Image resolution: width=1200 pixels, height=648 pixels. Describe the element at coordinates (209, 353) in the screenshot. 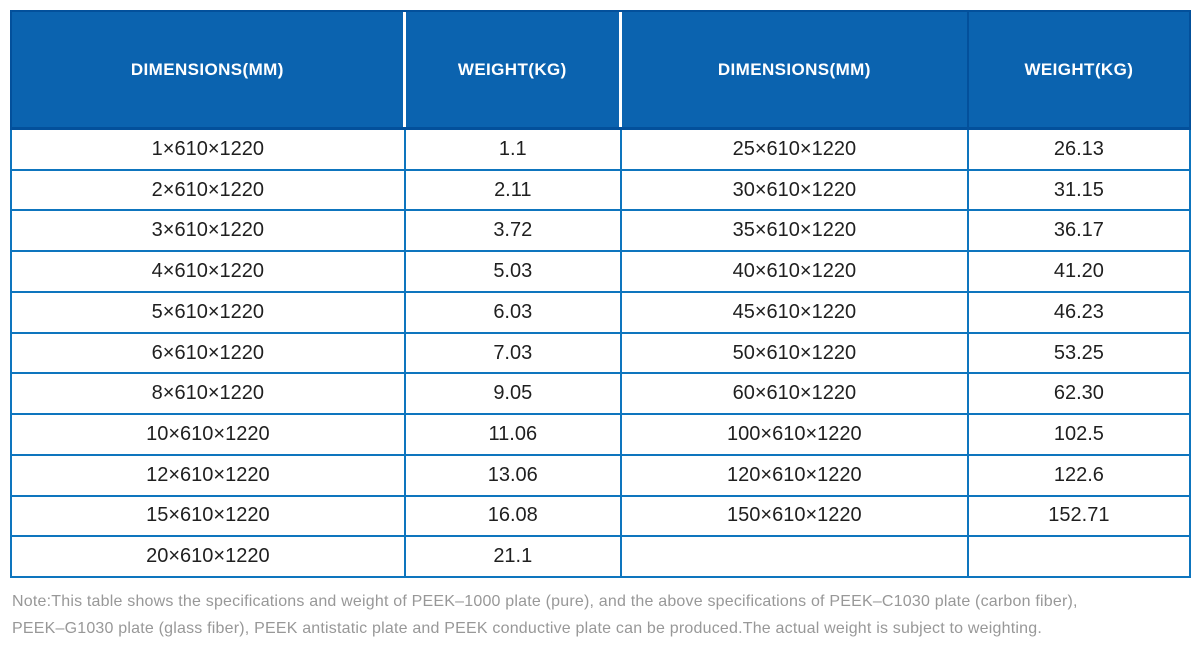

I see `dimensions-cell: 6×610×1220` at that location.